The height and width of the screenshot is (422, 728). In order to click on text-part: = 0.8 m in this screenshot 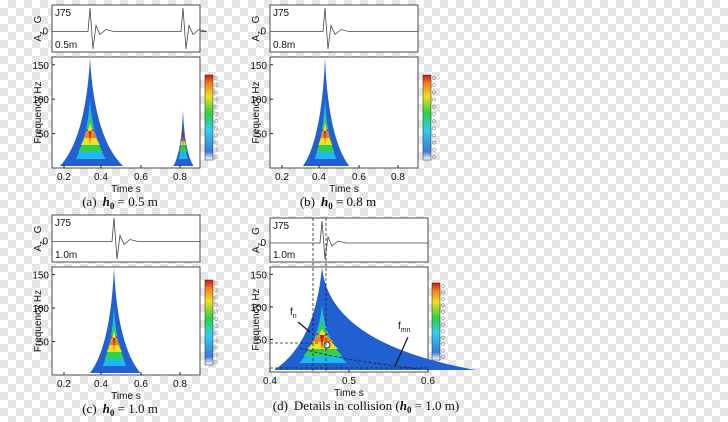, I will do `click(354, 201)`.